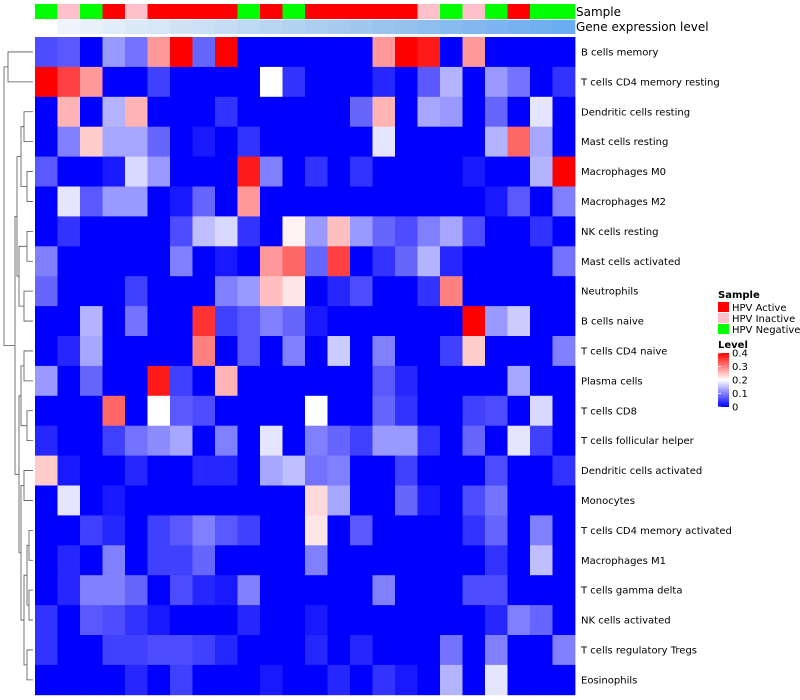 This screenshot has height=700, width=800. Describe the element at coordinates (740, 367) in the screenshot. I see `level-tick-label: 0.3` at that location.